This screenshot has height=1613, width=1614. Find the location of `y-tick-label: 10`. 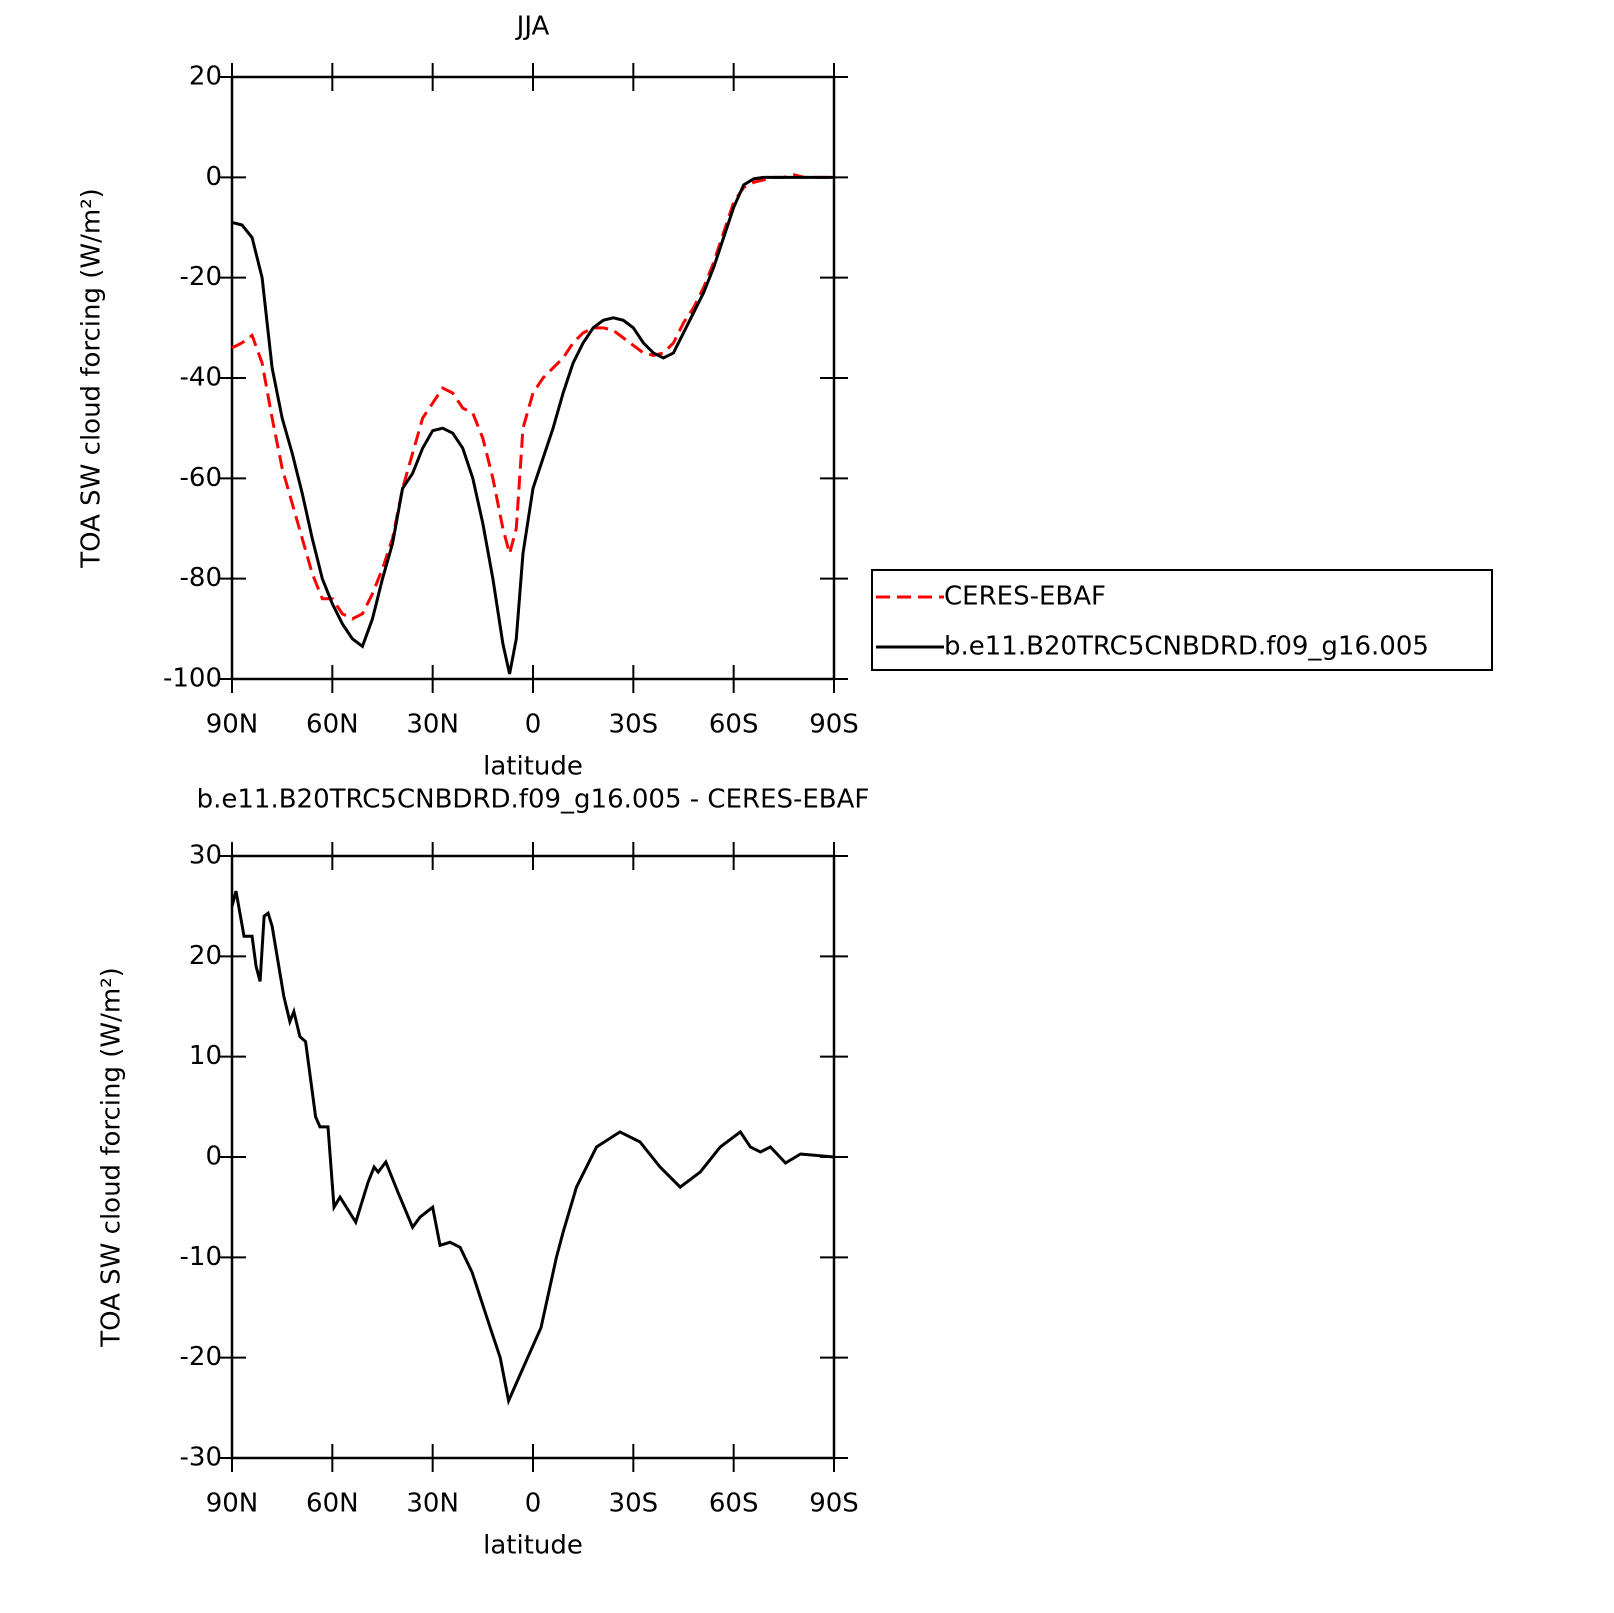

y-tick-label: 10 is located at coordinates (205, 1056).